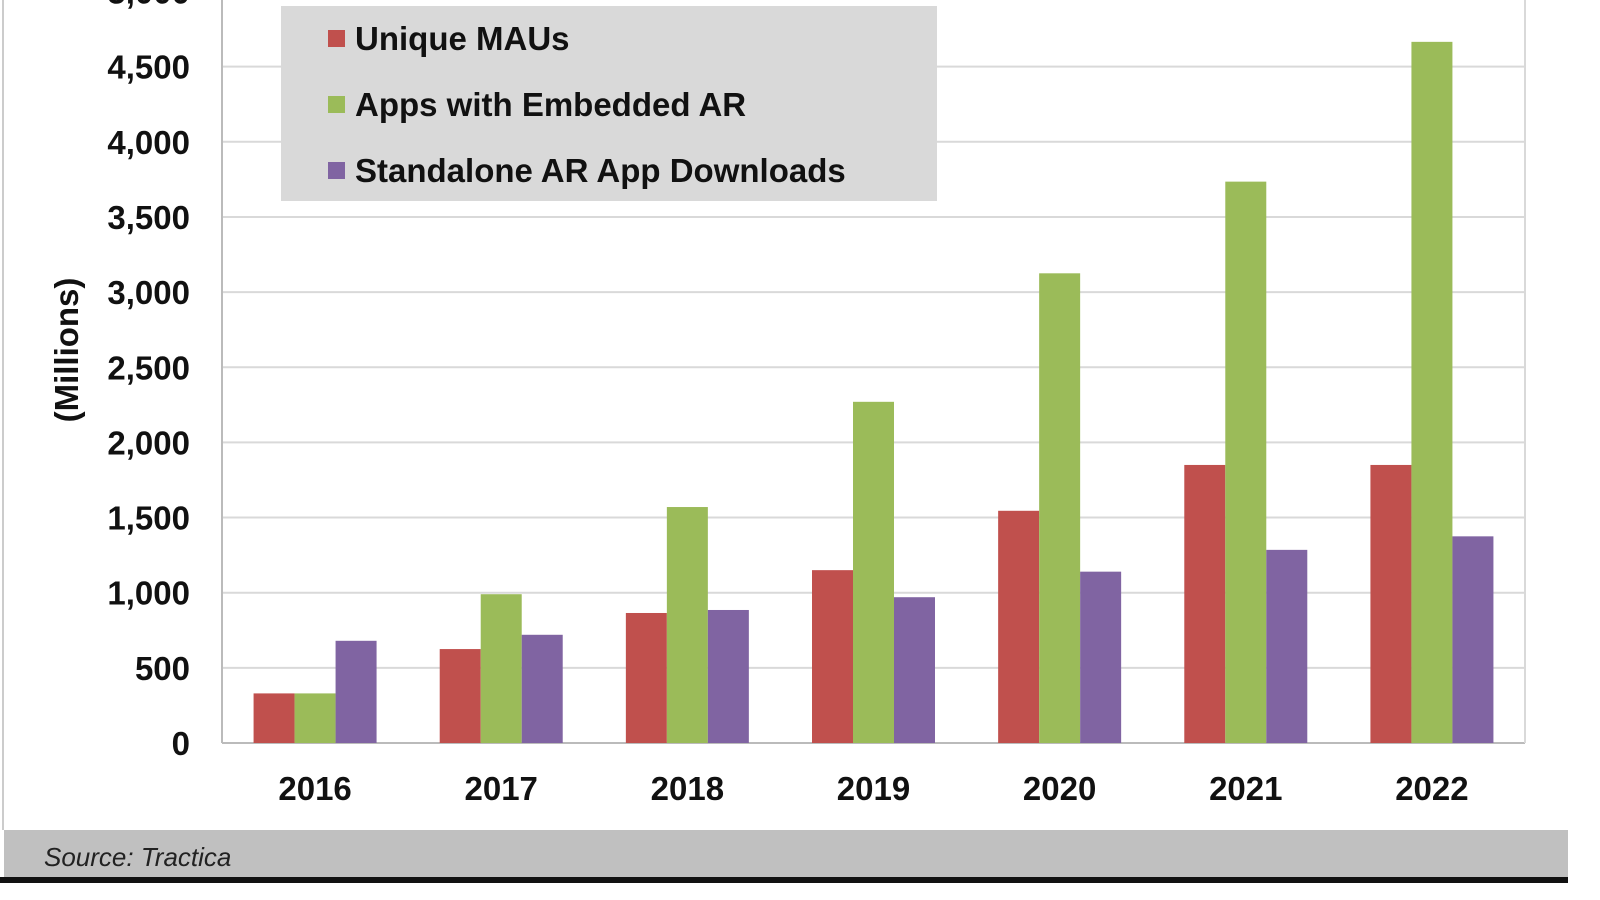 This screenshot has width=1600, height=900. What do you see at coordinates (148, 442) in the screenshot?
I see `y-tick-label: 2,000` at bounding box center [148, 442].